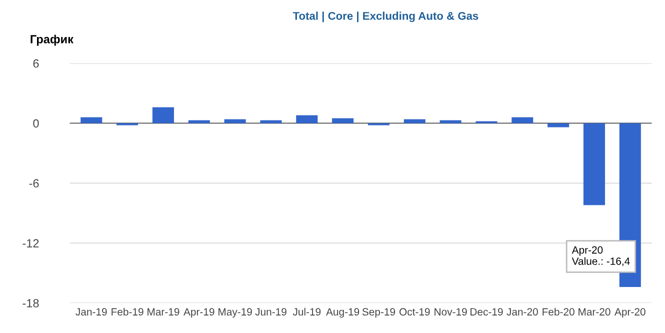 This screenshot has width=665, height=333. What do you see at coordinates (450, 312) in the screenshot?
I see `x-tick-label: Nov-19` at bounding box center [450, 312].